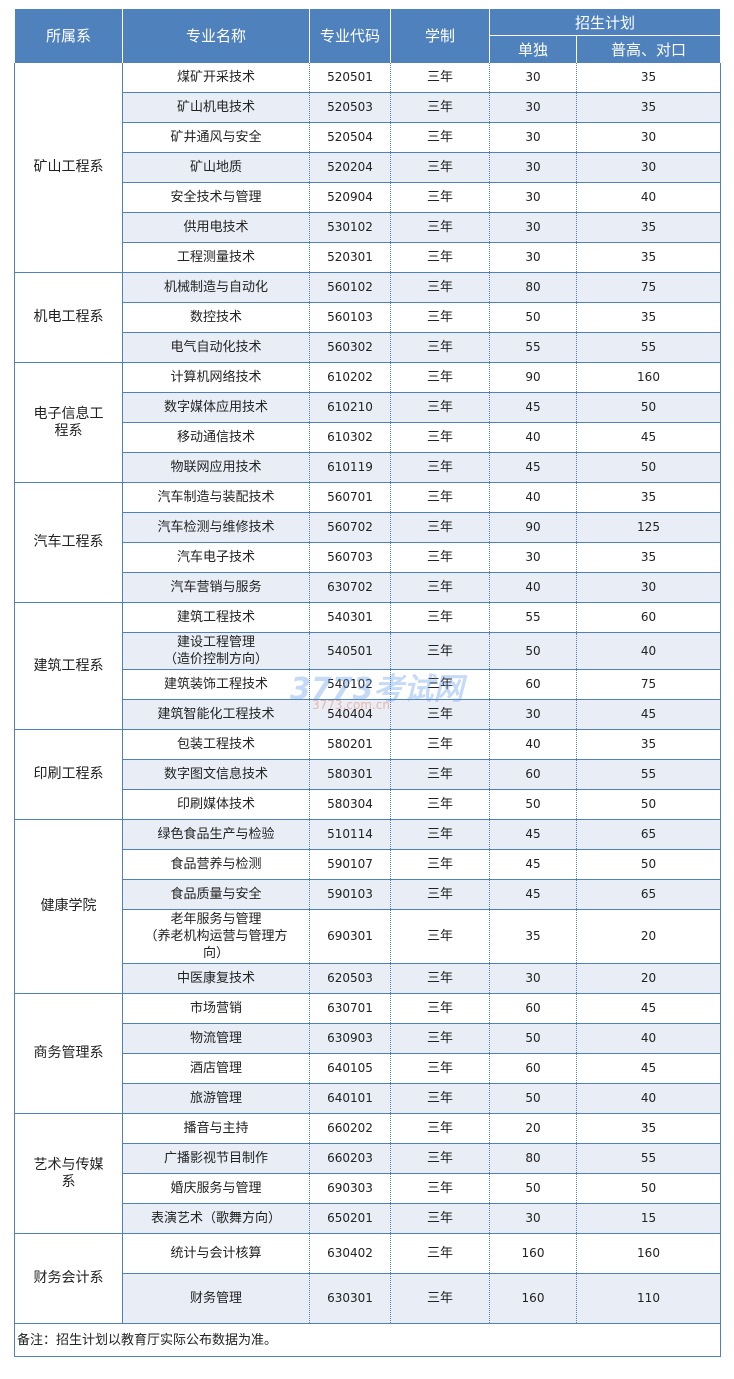 Image resolution: width=734 pixels, height=1379 pixels. What do you see at coordinates (350, 287) in the screenshot?
I see `major-code: 560102` at bounding box center [350, 287].